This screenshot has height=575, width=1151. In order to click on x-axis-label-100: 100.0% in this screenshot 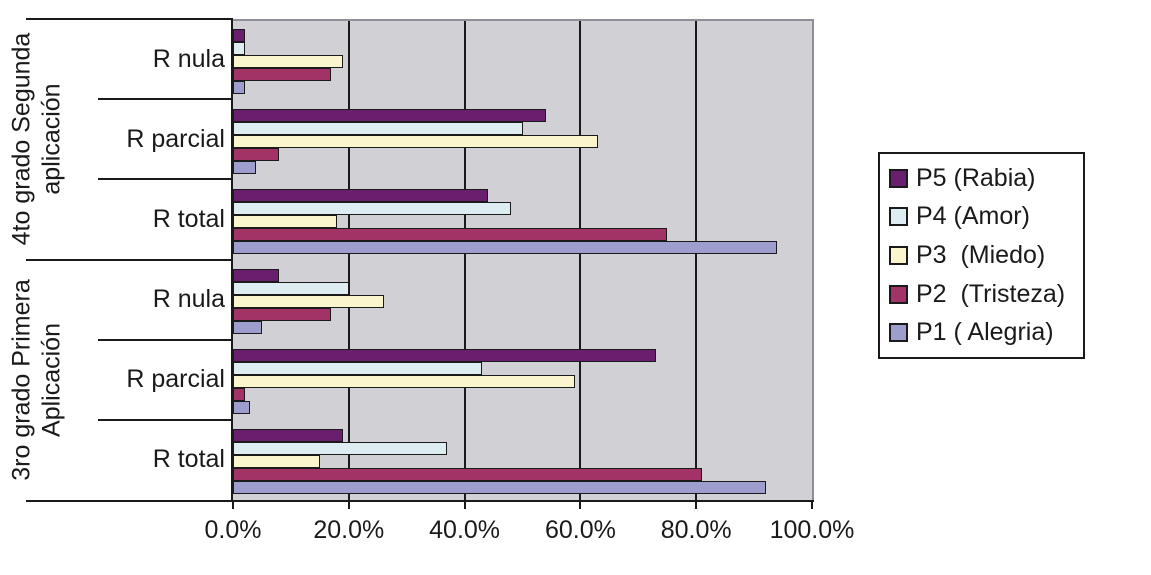, I will do `click(812, 530)`.